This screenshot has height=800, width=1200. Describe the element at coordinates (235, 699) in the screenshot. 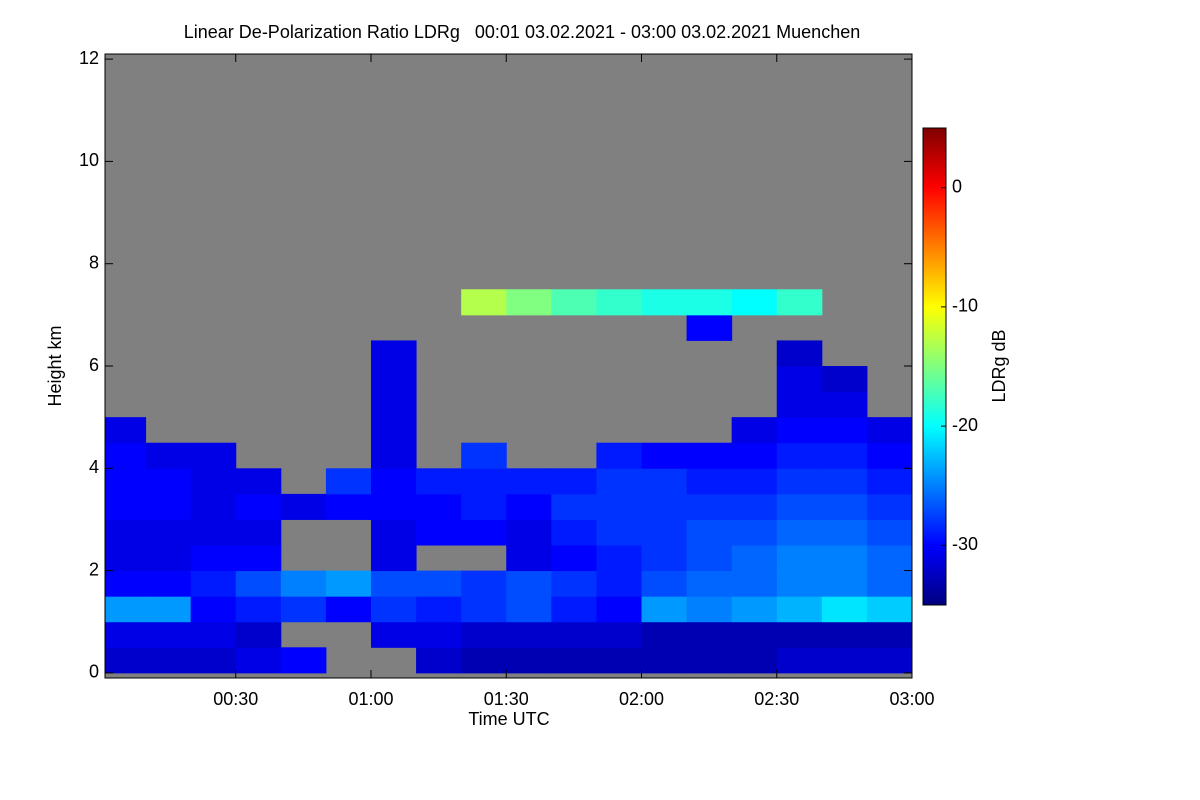

I see `x-tick-label: 00:30` at that location.